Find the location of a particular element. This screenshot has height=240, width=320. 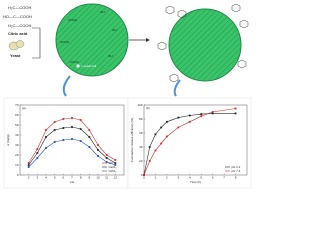

loaded-cell is located at coordinates (205, 45).